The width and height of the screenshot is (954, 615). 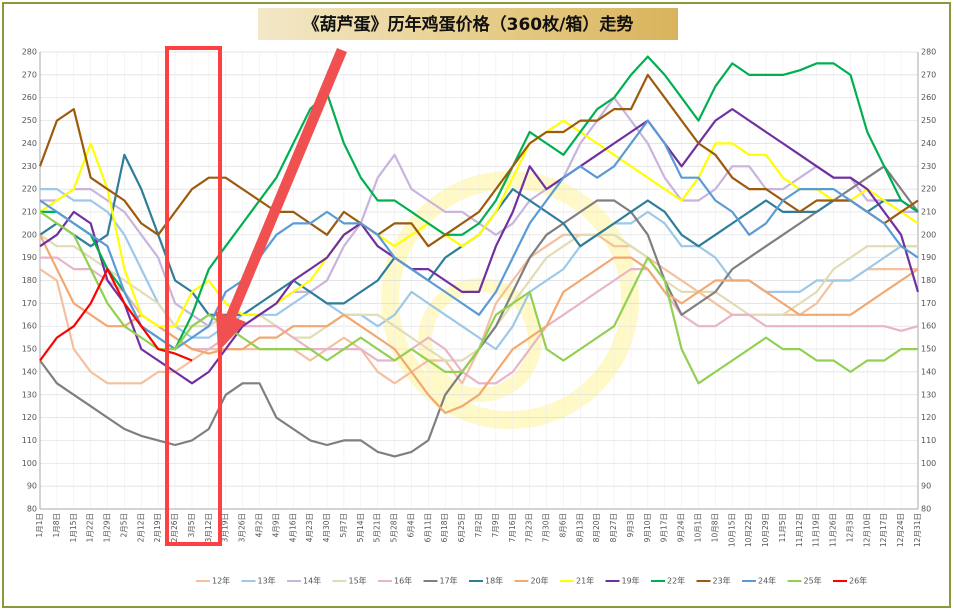 I want to click on legend-label: 12年, so click(x=221, y=581).